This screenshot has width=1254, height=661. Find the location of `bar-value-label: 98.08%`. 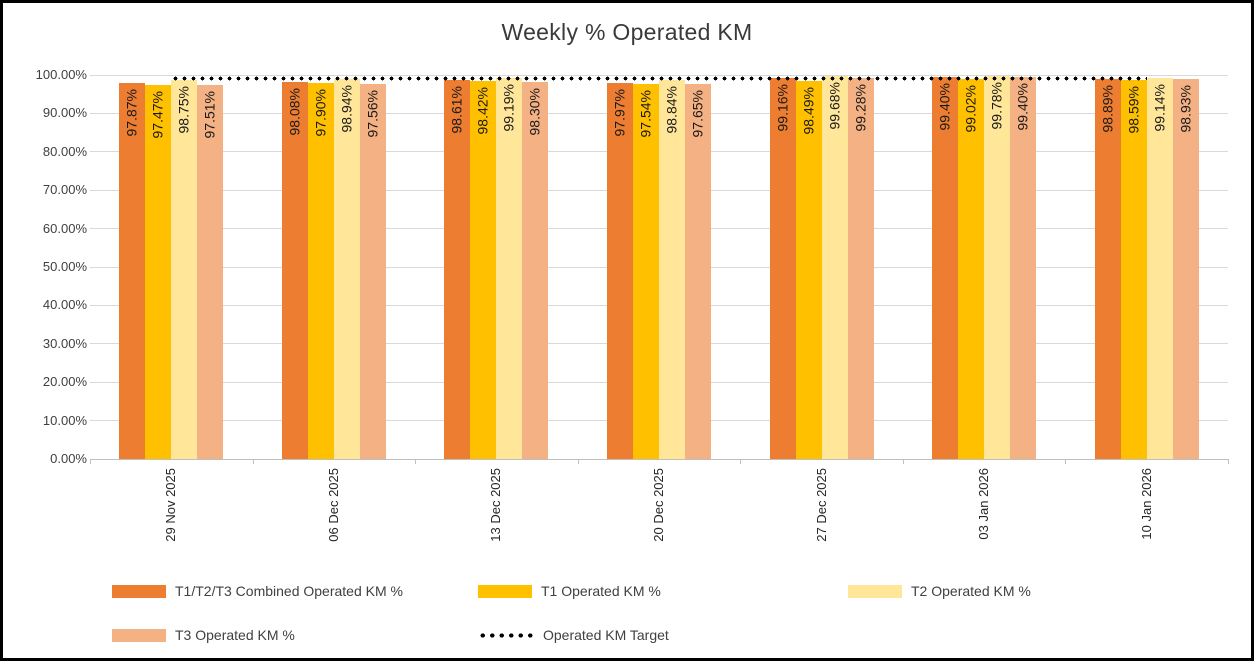

bar-value-label: 98.08% is located at coordinates (294, 112).